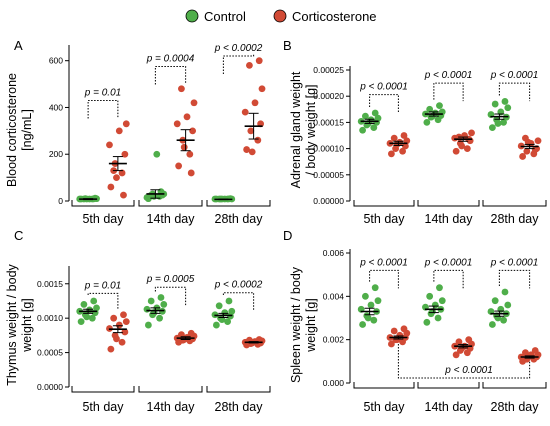  What do you see at coordinates (19, 130) in the screenshot?
I see `y-axis-label: Blood corticosterone[ng/mL]` at bounding box center [19, 130].